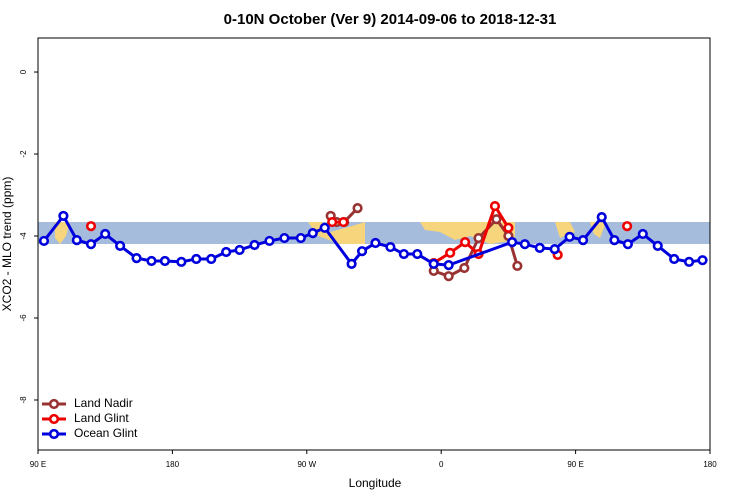  What do you see at coordinates (101, 418) in the screenshot?
I see `legend-label: Land Glint` at bounding box center [101, 418].